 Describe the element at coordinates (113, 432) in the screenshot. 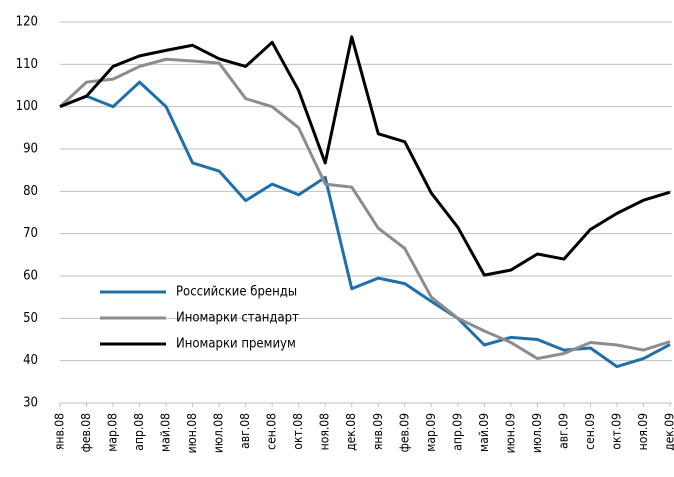

I see `x-tick-label: мар.08` at that location.